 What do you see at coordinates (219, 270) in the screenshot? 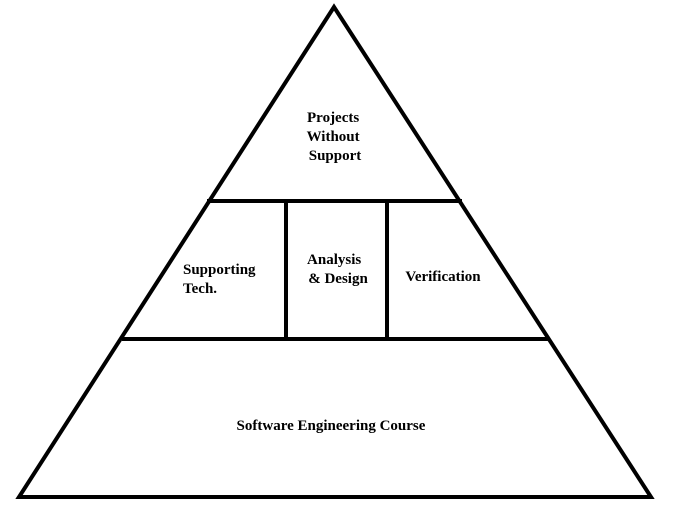
I see `supporting-tech-line-1: Supporting` at bounding box center [219, 270].